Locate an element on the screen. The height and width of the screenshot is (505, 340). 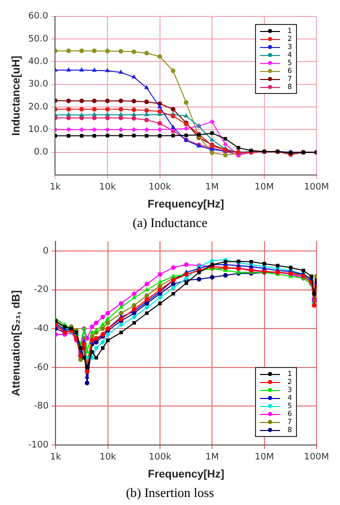
y-axis-title: Attenuation[S₂₁, dB] is located at coordinates (16, 343).